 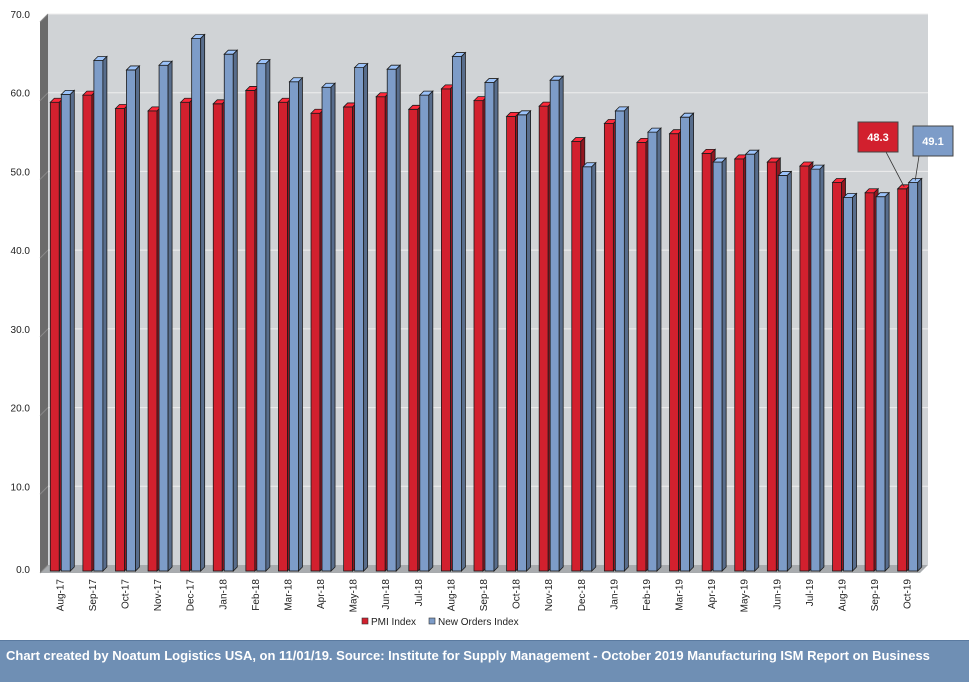 What do you see at coordinates (549, 595) in the screenshot?
I see `x-tick-label: Nov-18` at bounding box center [549, 595].